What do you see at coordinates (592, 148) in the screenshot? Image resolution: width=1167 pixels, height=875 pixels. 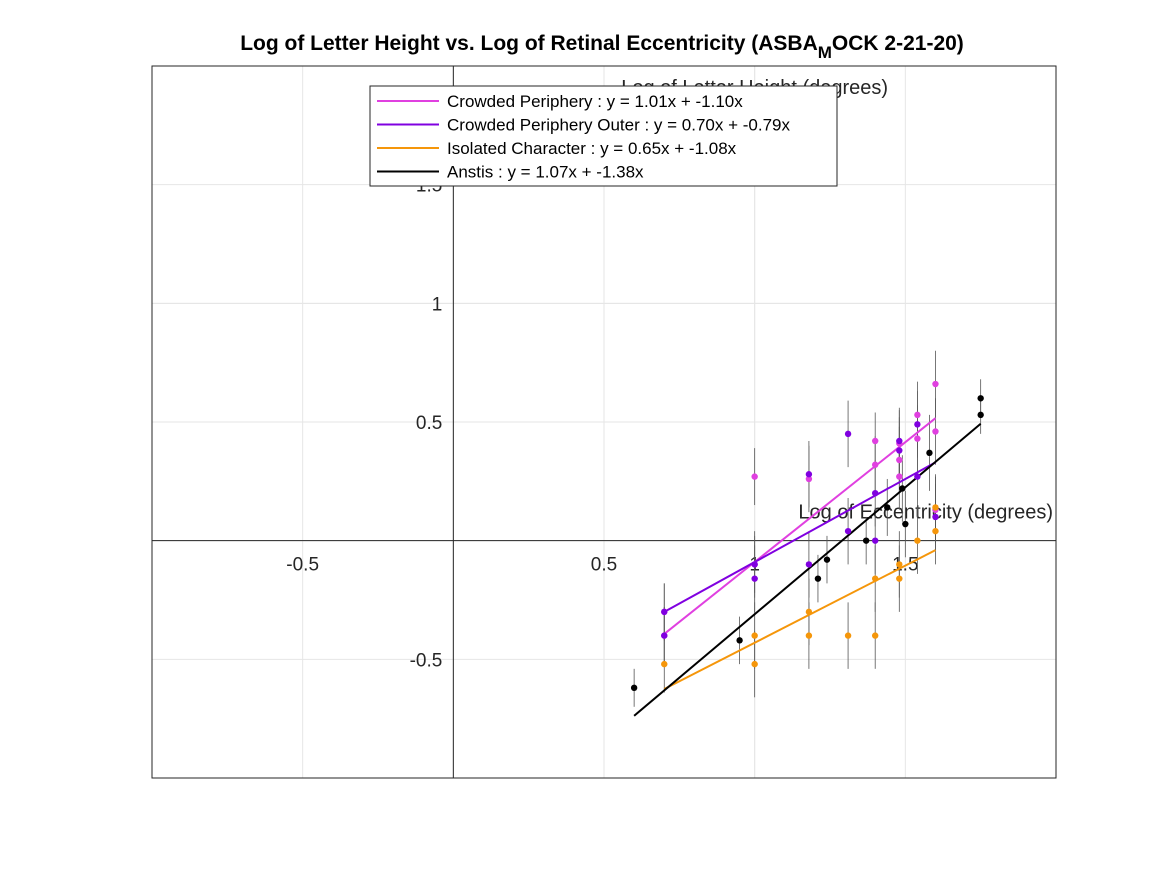 I see `legend-entry: Isolated Character : y = 0.65x + -1.08x` at bounding box center [592, 148].